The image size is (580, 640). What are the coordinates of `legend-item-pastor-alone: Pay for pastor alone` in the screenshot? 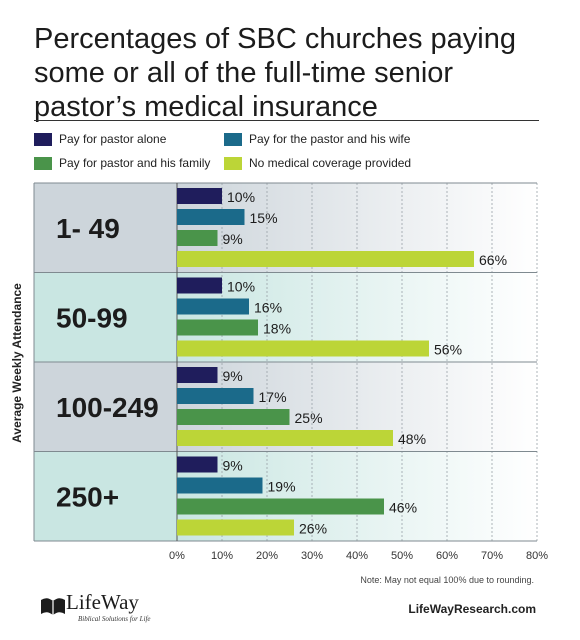 It's located at (100, 139).